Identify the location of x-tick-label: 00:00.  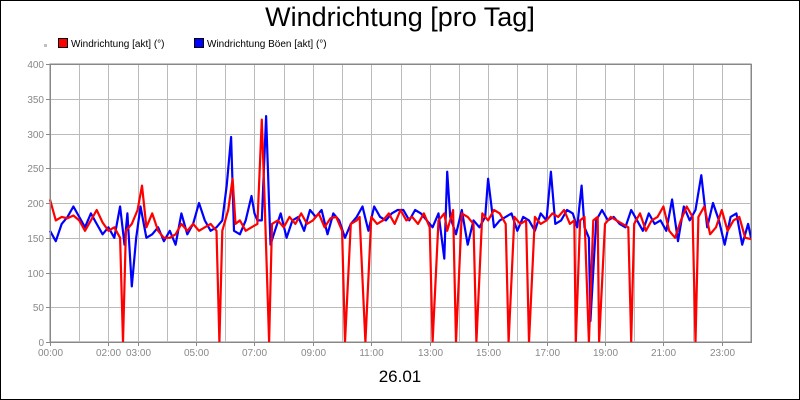
(50, 353).